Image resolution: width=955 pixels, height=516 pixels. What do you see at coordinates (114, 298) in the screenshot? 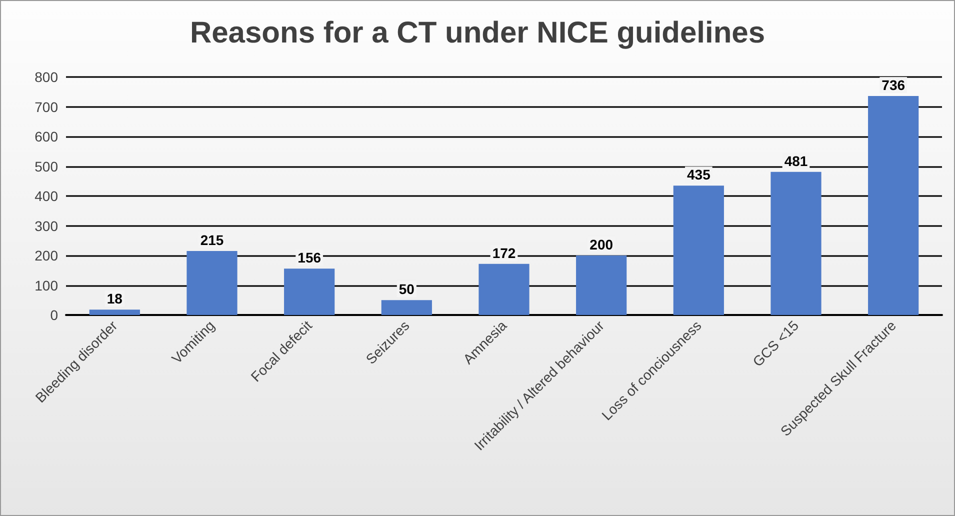
I see `data-label: 18` at bounding box center [114, 298].